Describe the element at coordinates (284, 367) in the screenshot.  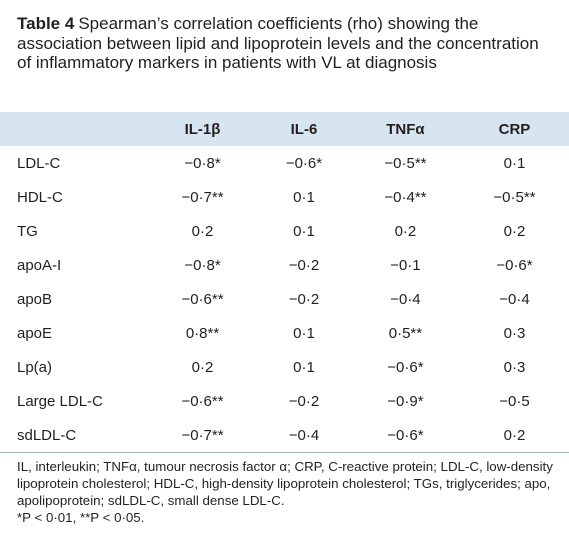
I see `table-row: Lp(a) 0·2 0·1 −0·6* 0·3` at that location.